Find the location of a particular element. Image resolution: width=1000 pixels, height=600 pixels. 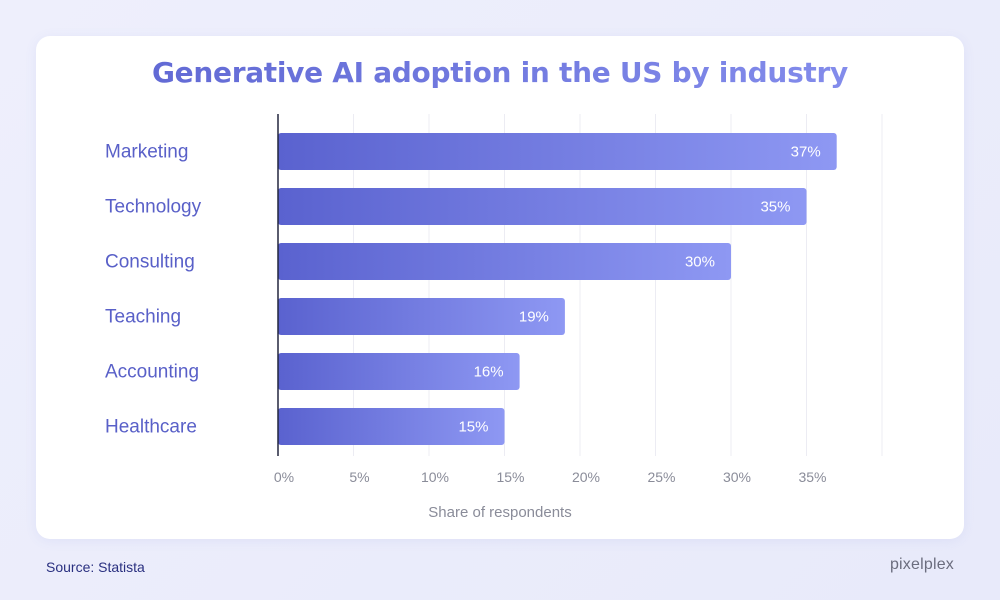

x-tick-label: 25% is located at coordinates (661, 477).